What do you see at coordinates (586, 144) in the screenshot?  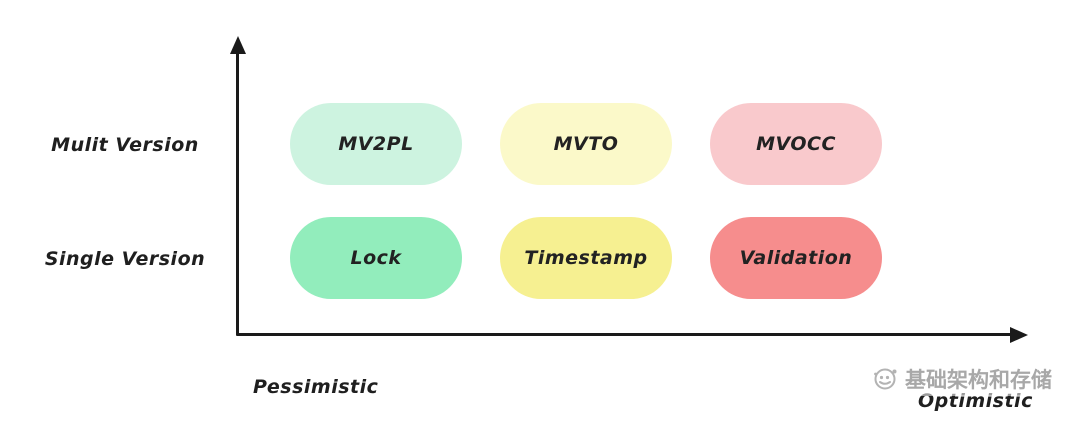 I see `pill-mvto: MVTO` at bounding box center [586, 144].